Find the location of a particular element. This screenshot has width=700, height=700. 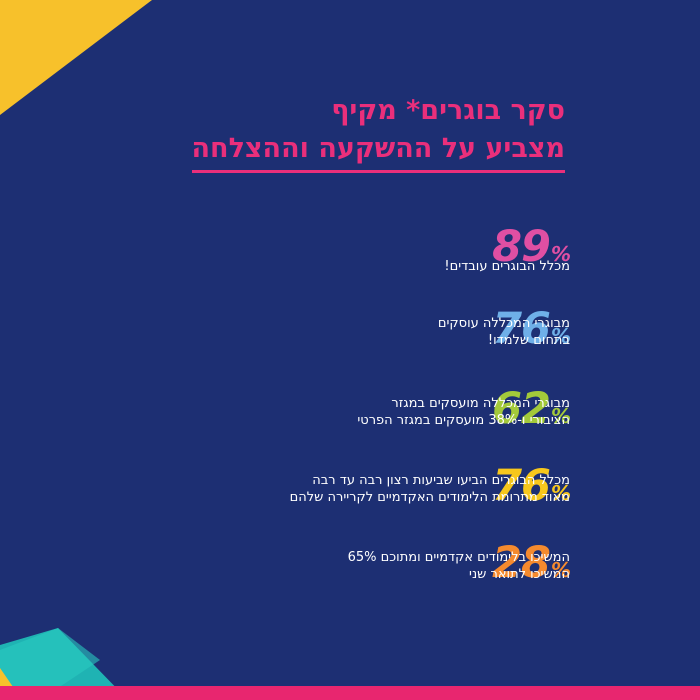

stat-value: 28 is located at coordinates (521, 563).